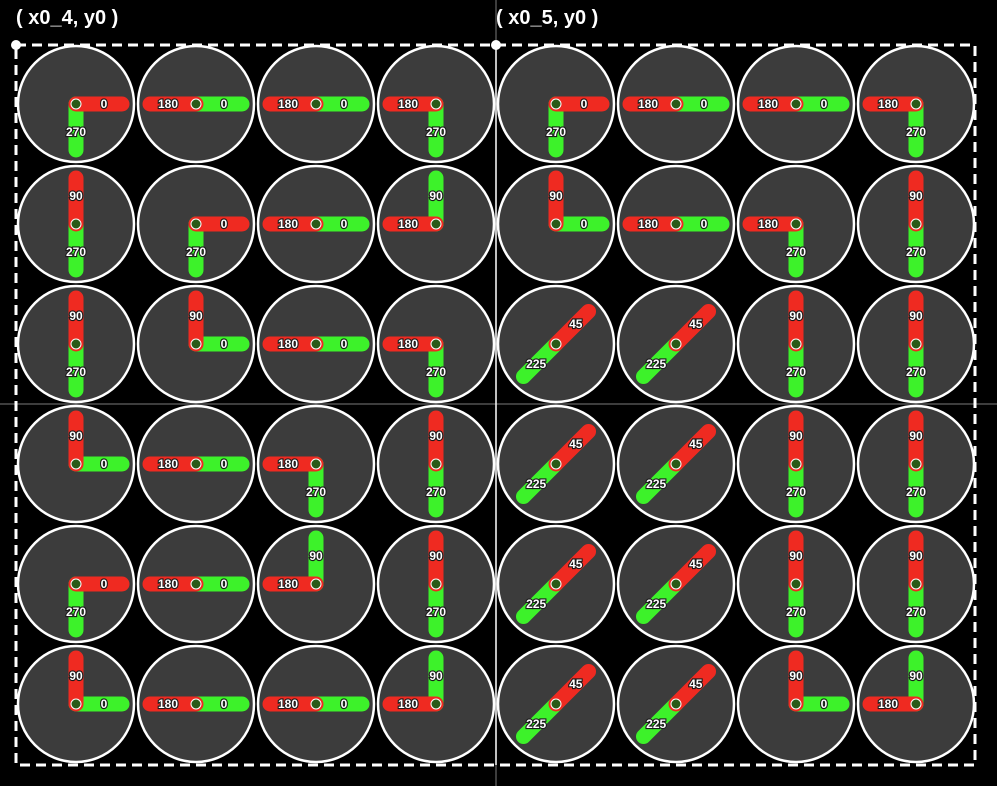  I want to click on clock-cell: 90 180, so click(436, 704).